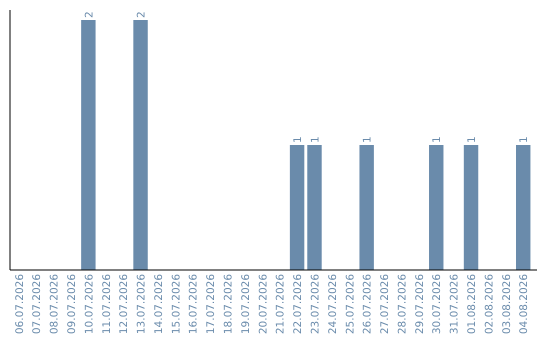 Image resolution: width=540 pixels, height=340 pixels. Describe the element at coordinates (280, 304) in the screenshot. I see `x-tick-label: 21.07.2026` at that location.